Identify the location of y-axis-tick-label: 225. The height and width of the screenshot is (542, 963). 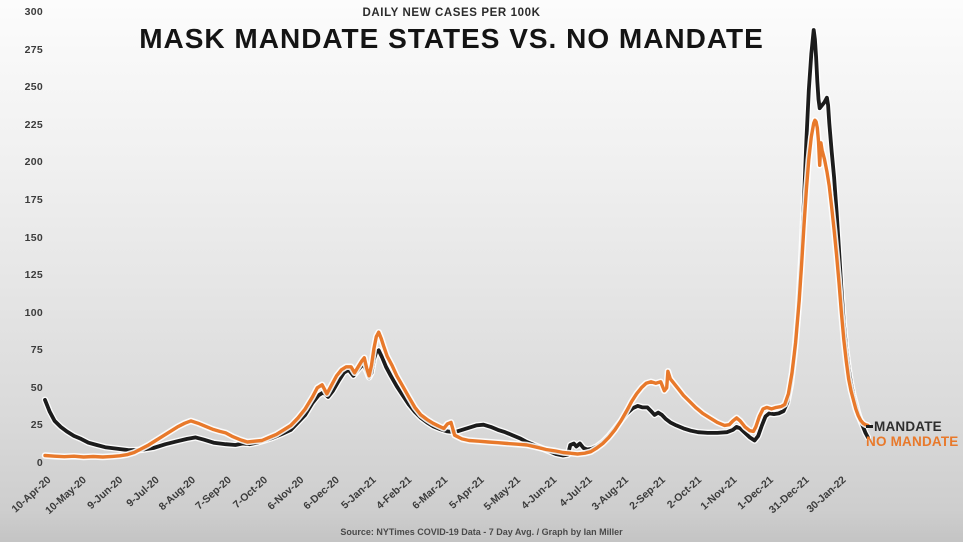
(33, 124).